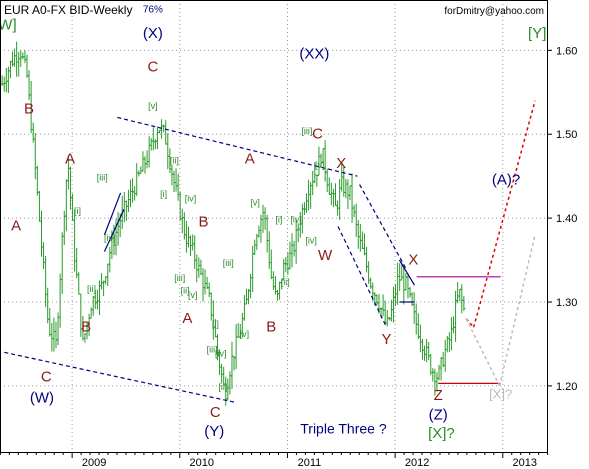 The image size is (589, 469). Describe the element at coordinates (566, 51) in the screenshot. I see `y-tick-label: 1.60` at that location.